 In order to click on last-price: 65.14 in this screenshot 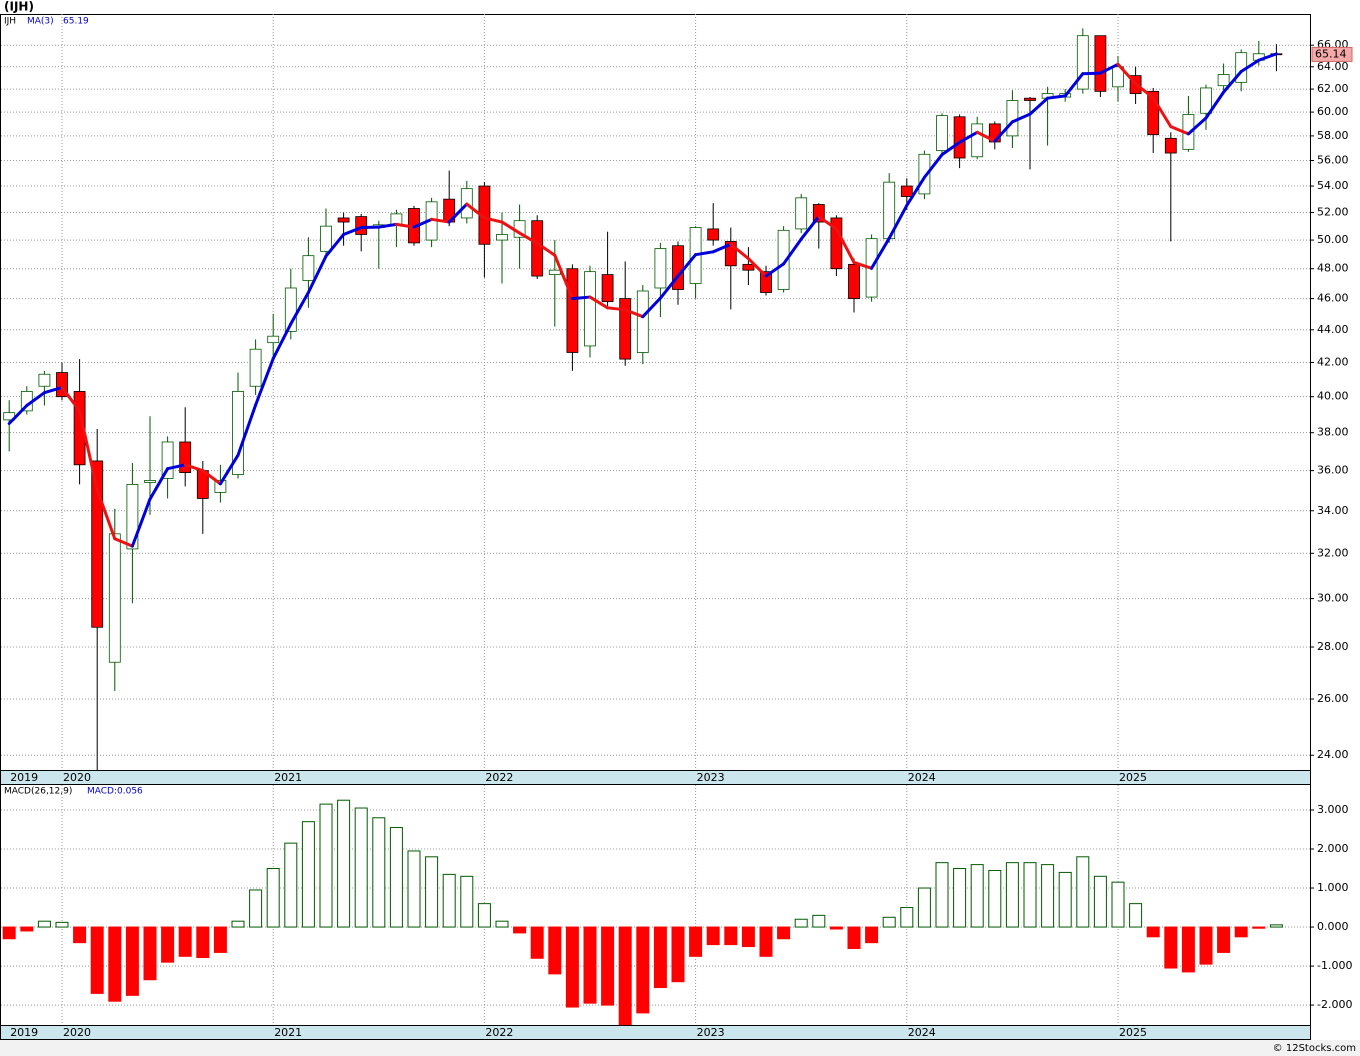, I will do `click(1331, 53)`.